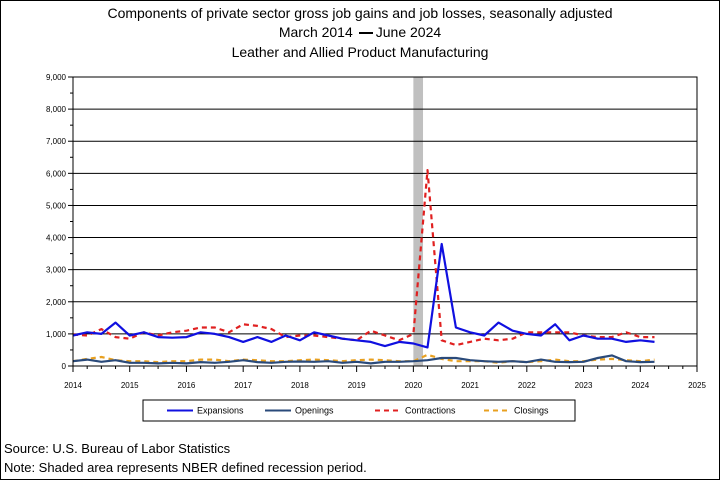 The image size is (720, 480). What do you see at coordinates (360, 52) in the screenshot?
I see `chart-subtitle: Leather and Allied Product Manufacturing` at bounding box center [360, 52].